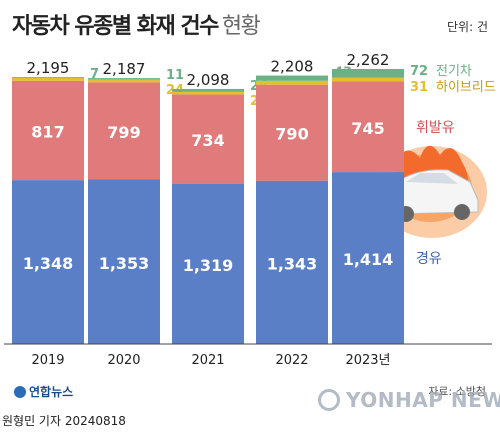 The width and height of the screenshot is (500, 433). What do you see at coordinates (419, 87) in the screenshot?
I see `data-label-하이브리드-2023년: 31` at bounding box center [419, 87].